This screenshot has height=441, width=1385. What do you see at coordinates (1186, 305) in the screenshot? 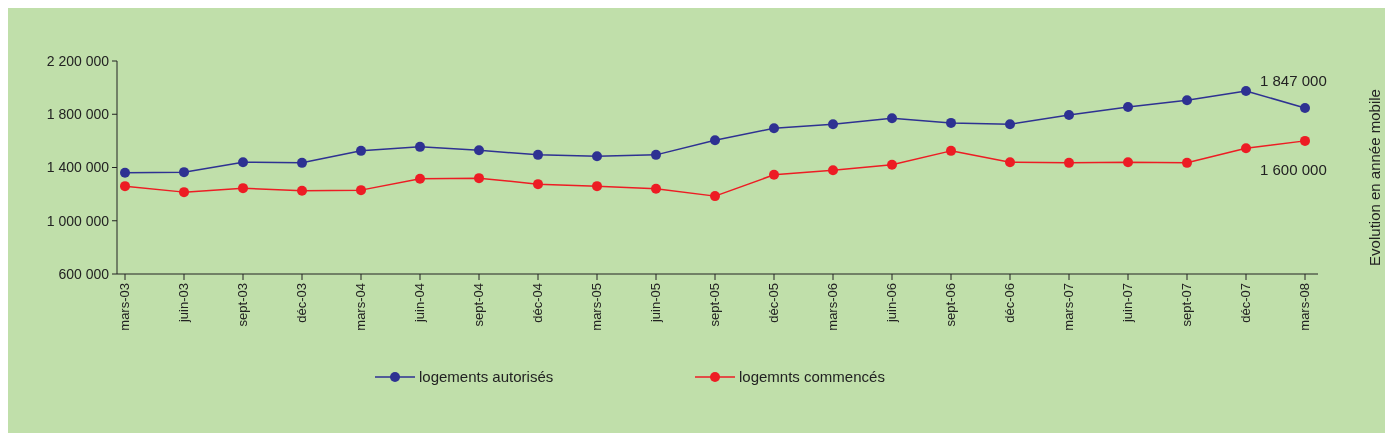
I see `x-tick-label: sept-07` at bounding box center [1186, 305].